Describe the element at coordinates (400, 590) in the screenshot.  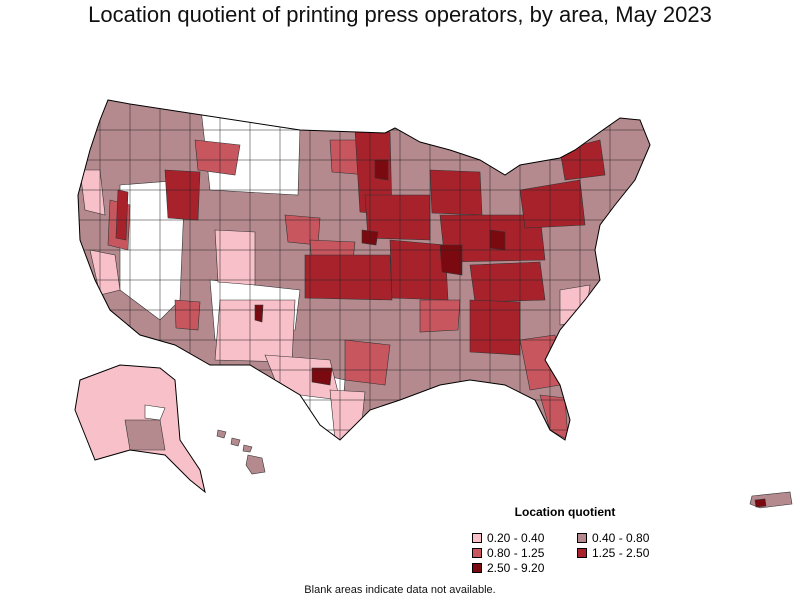
I see `footnote: Blank areas indicate data not available.` at that location.